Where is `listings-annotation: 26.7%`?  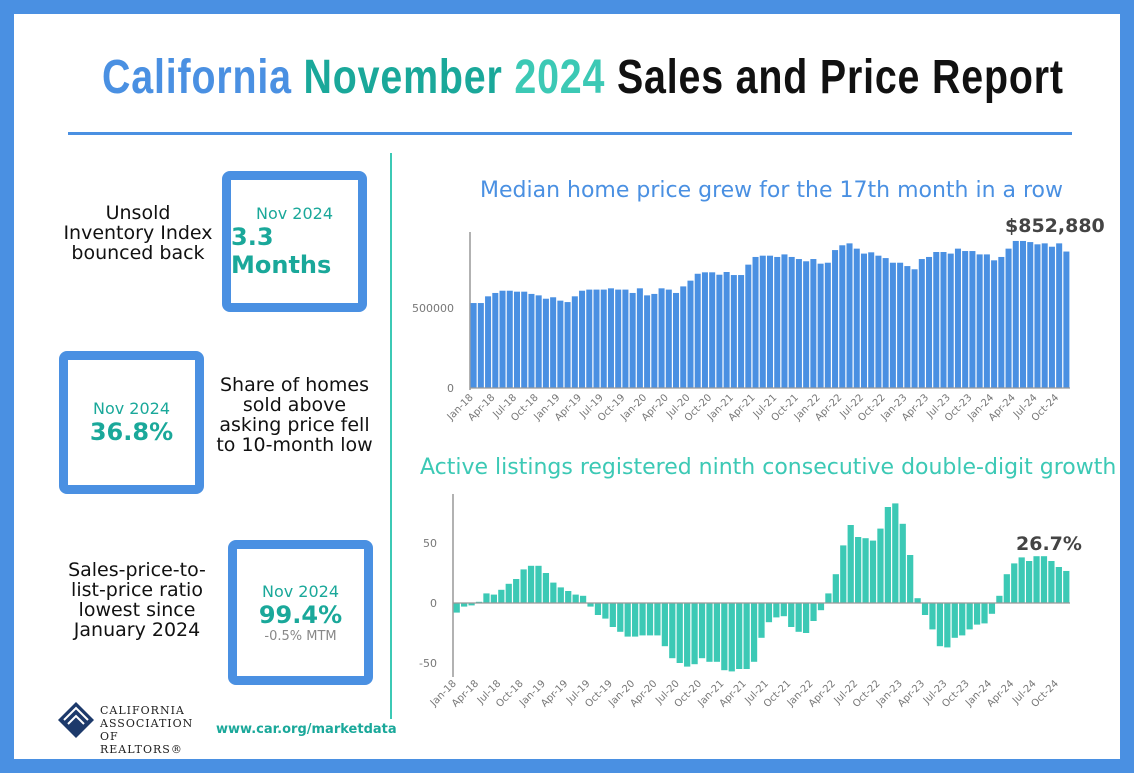 listings-annotation: 26.7% is located at coordinates (1049, 544).